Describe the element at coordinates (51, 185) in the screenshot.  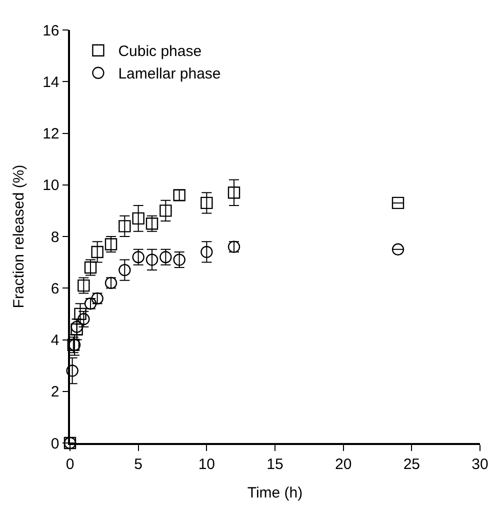
I see `y-tick-label: 10` at that location.